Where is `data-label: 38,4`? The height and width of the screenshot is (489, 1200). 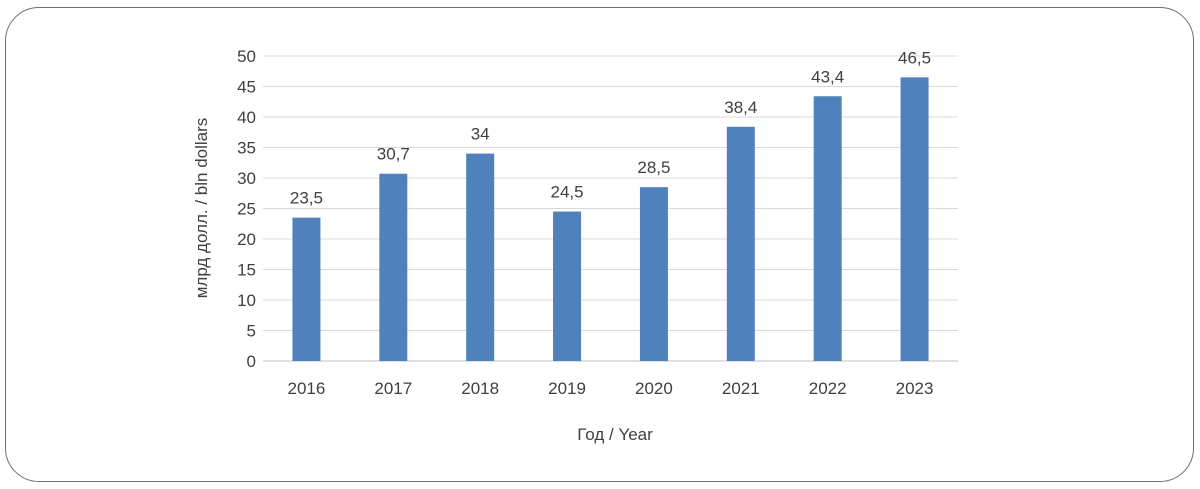
data-label: 38,4 is located at coordinates (740, 107).